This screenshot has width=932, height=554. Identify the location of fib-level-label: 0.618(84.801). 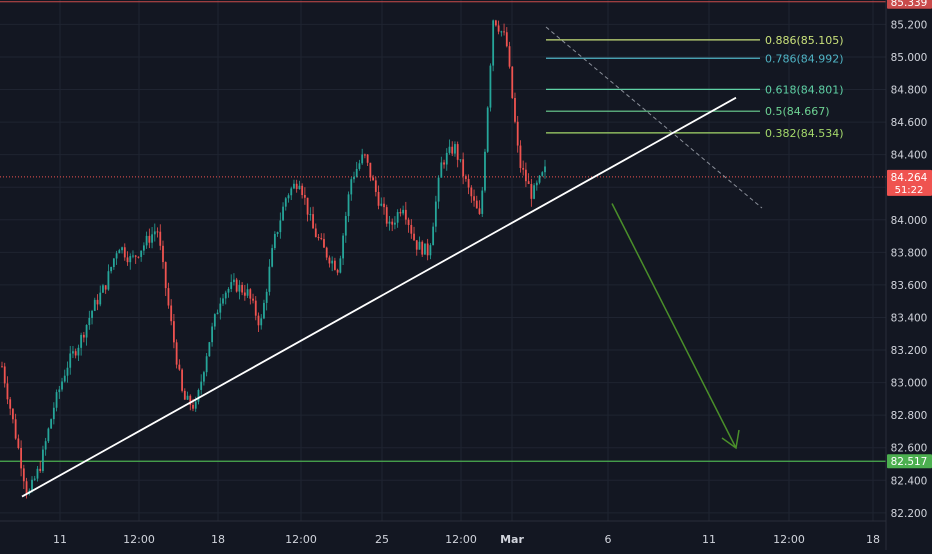
(804, 89).